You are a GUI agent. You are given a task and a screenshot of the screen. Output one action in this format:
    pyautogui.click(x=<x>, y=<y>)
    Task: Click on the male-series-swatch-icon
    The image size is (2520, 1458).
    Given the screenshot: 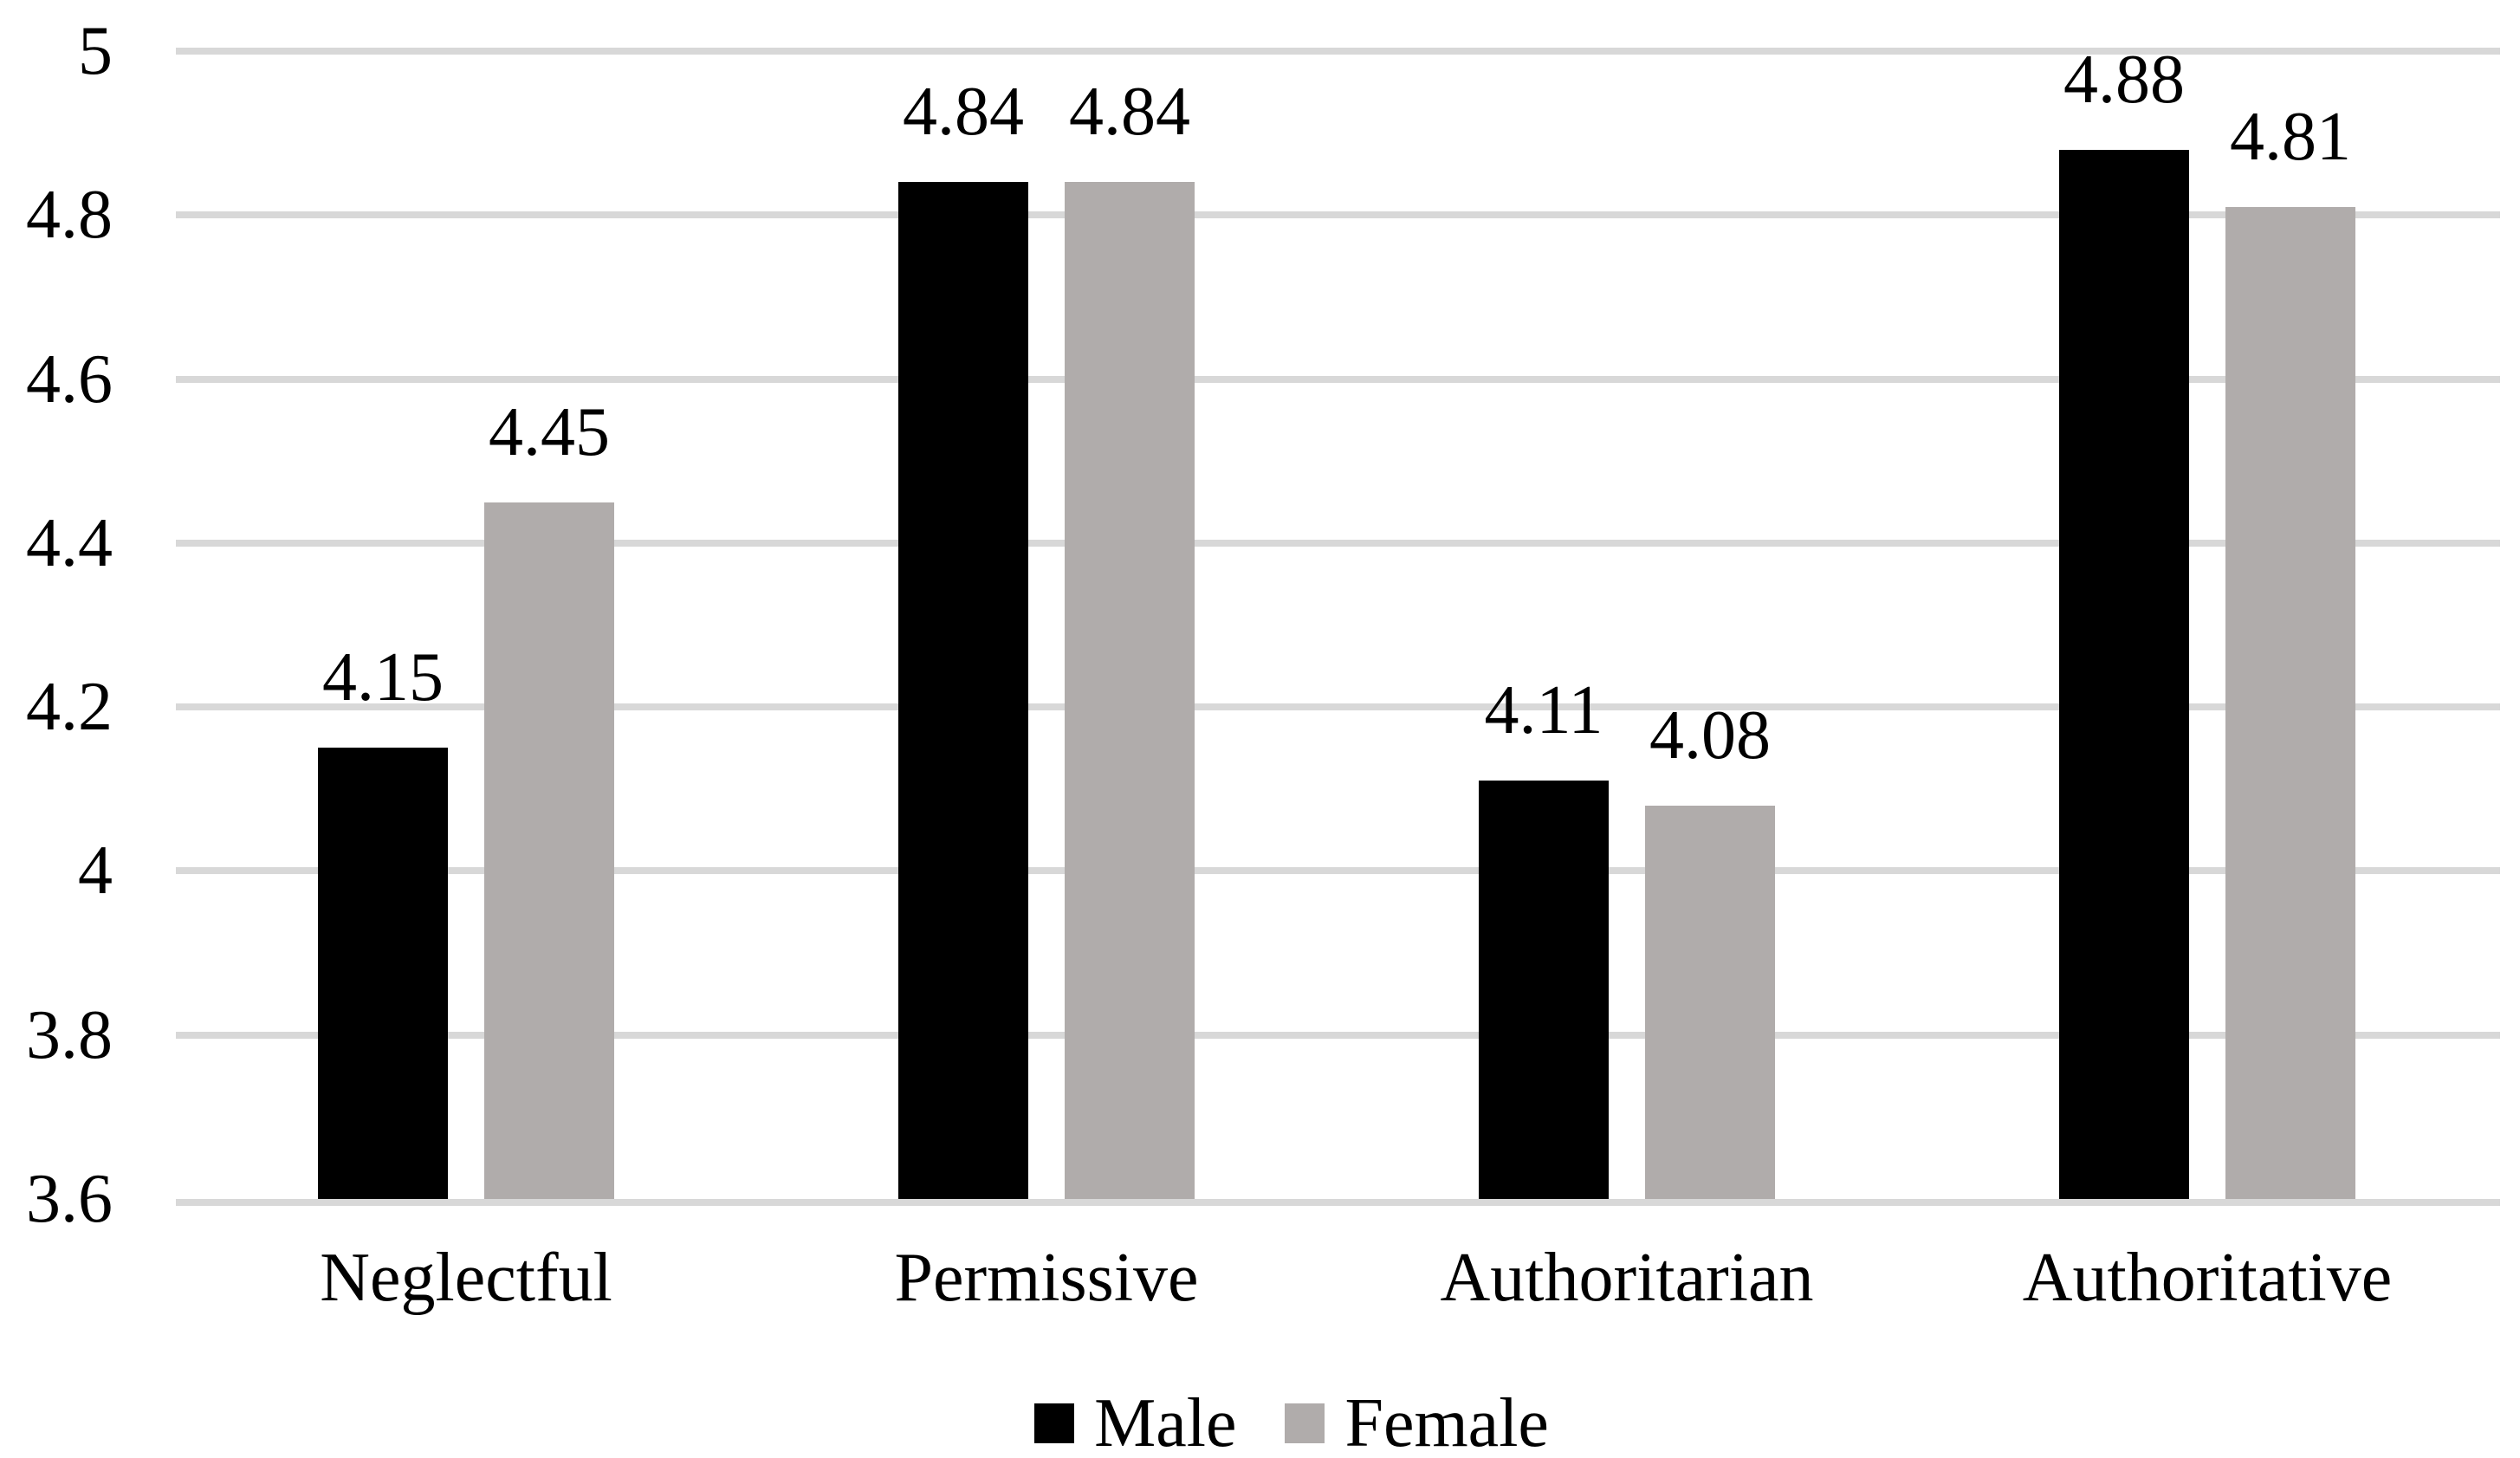 What is the action you would take?
    pyautogui.click(x=1054, y=1423)
    